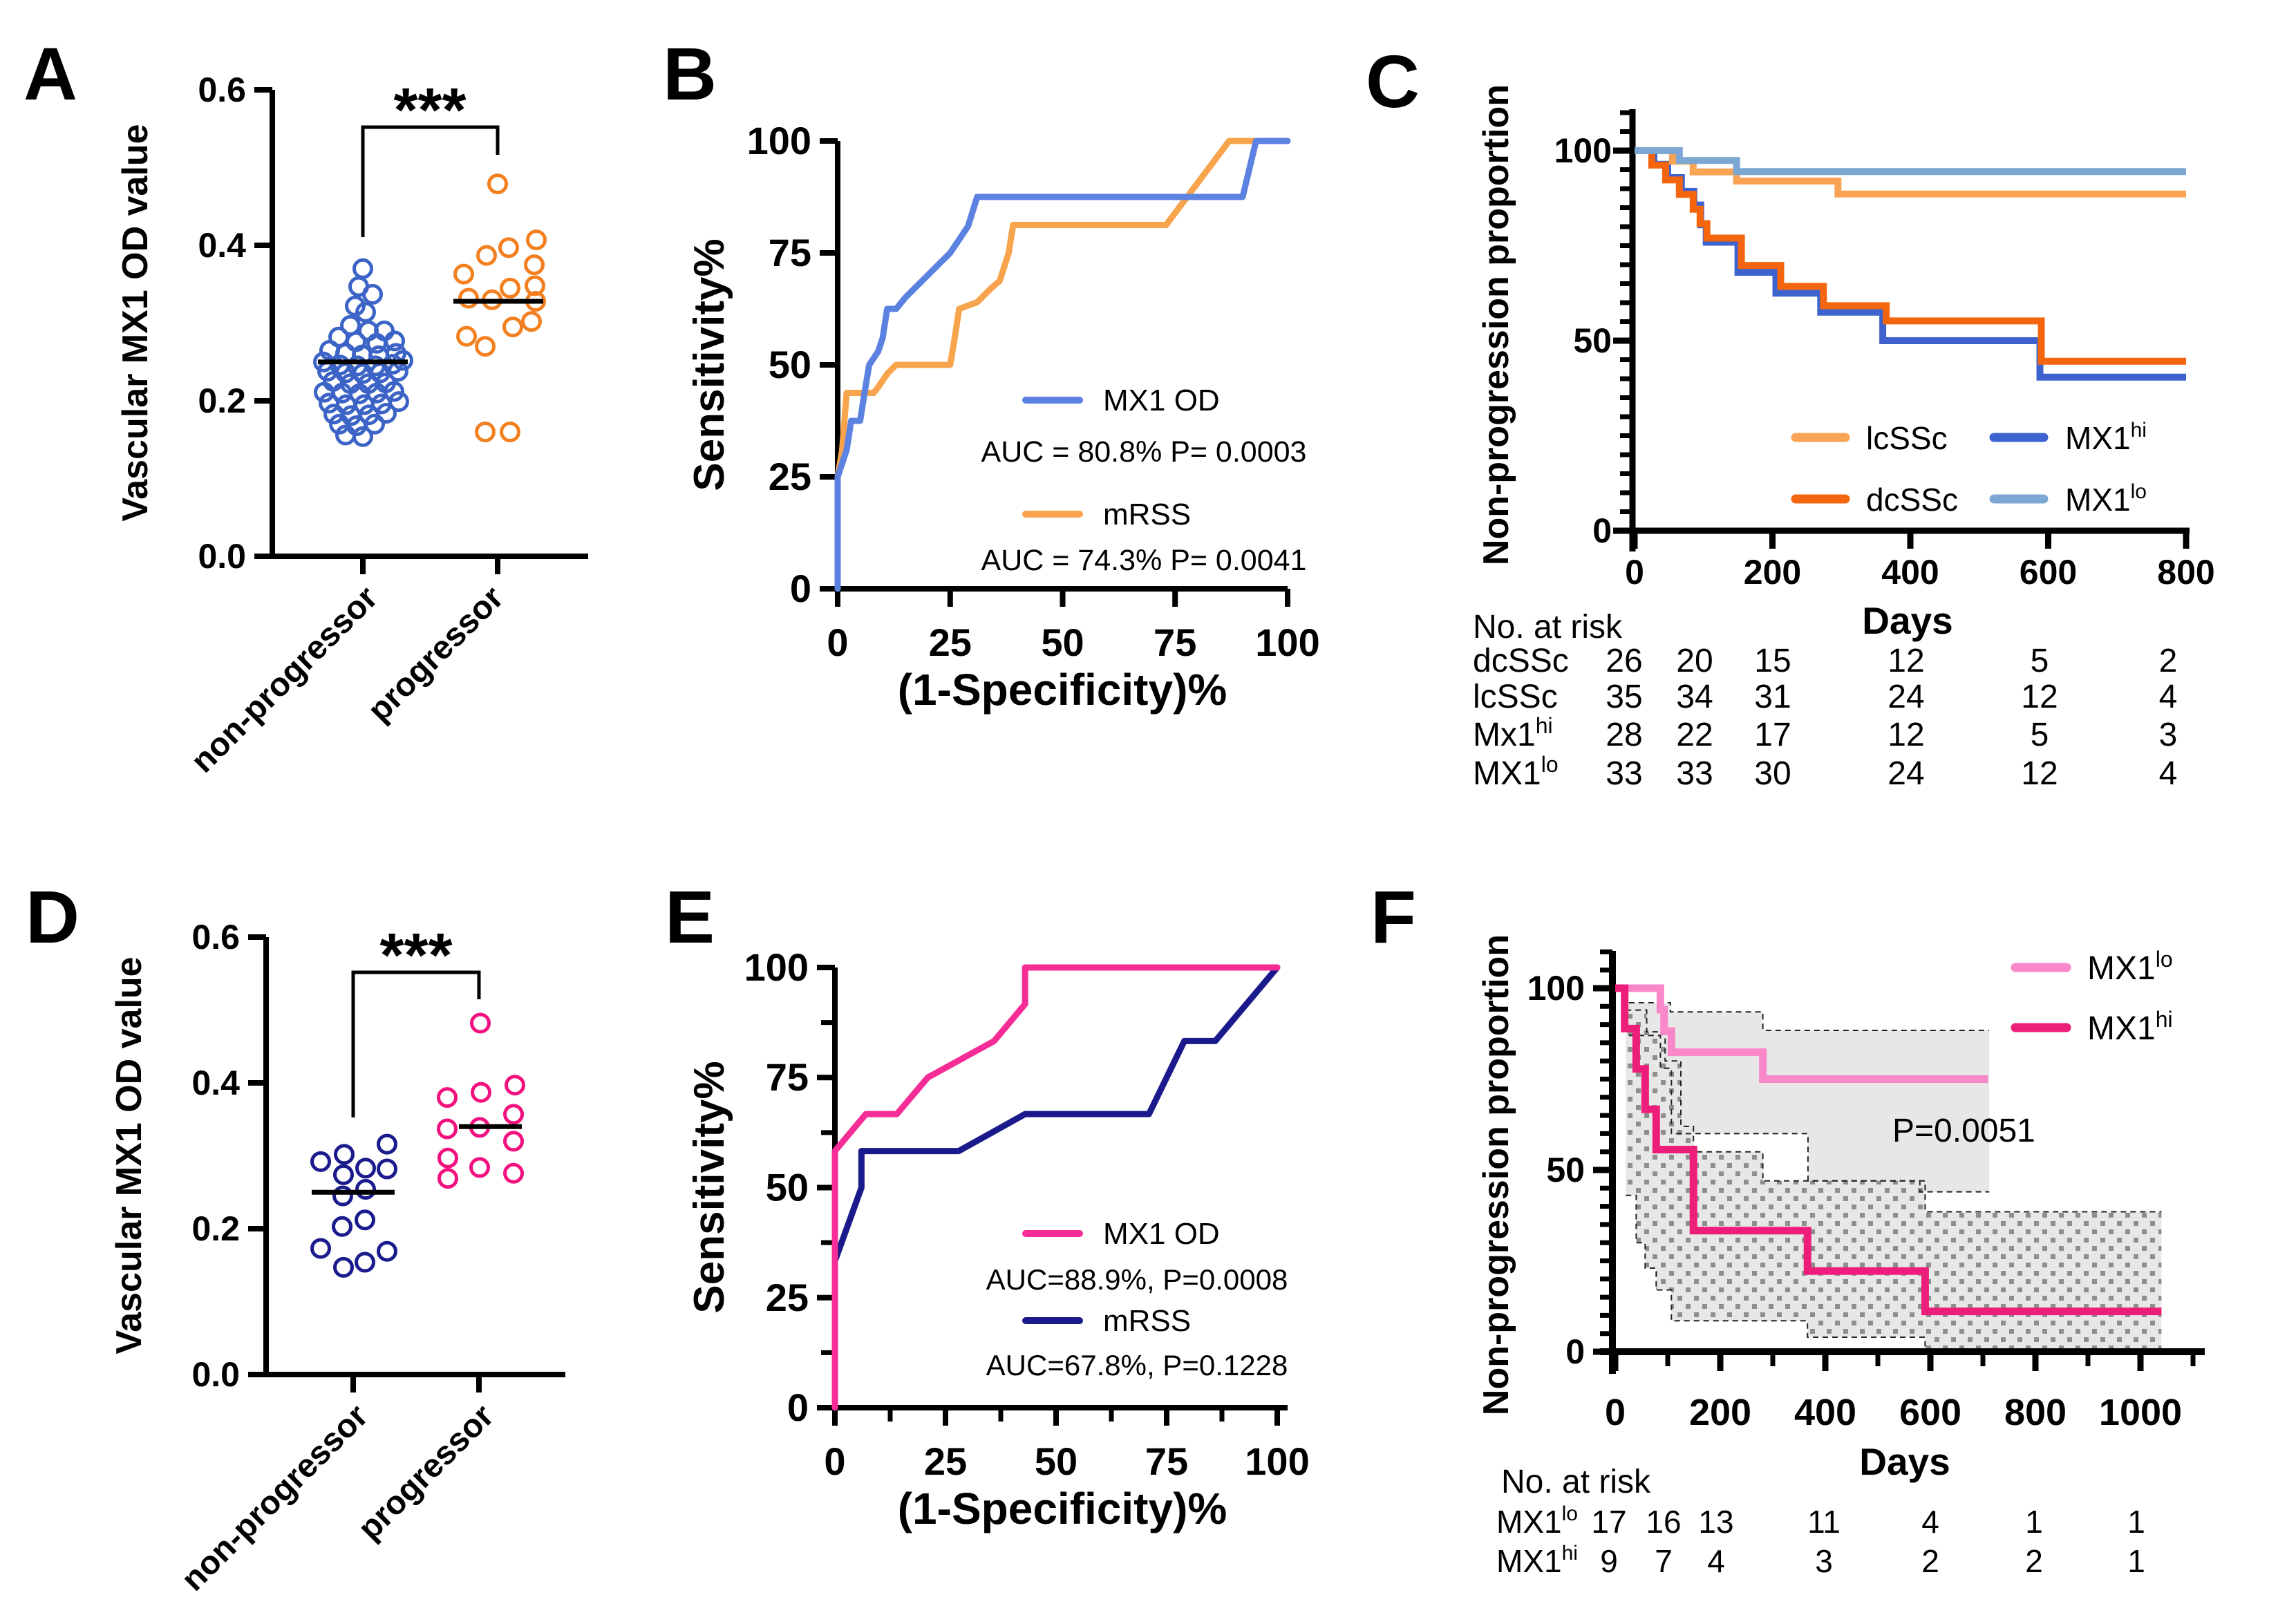  I want to click on svg-text: AUC=88.9%, P=0.0008, so click(1137, 1279).